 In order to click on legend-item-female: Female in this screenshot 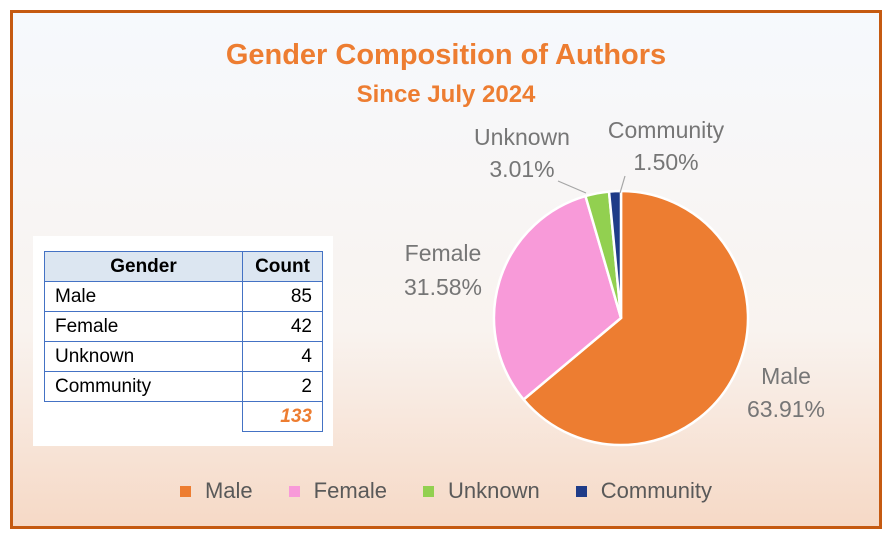, I will do `click(338, 491)`.